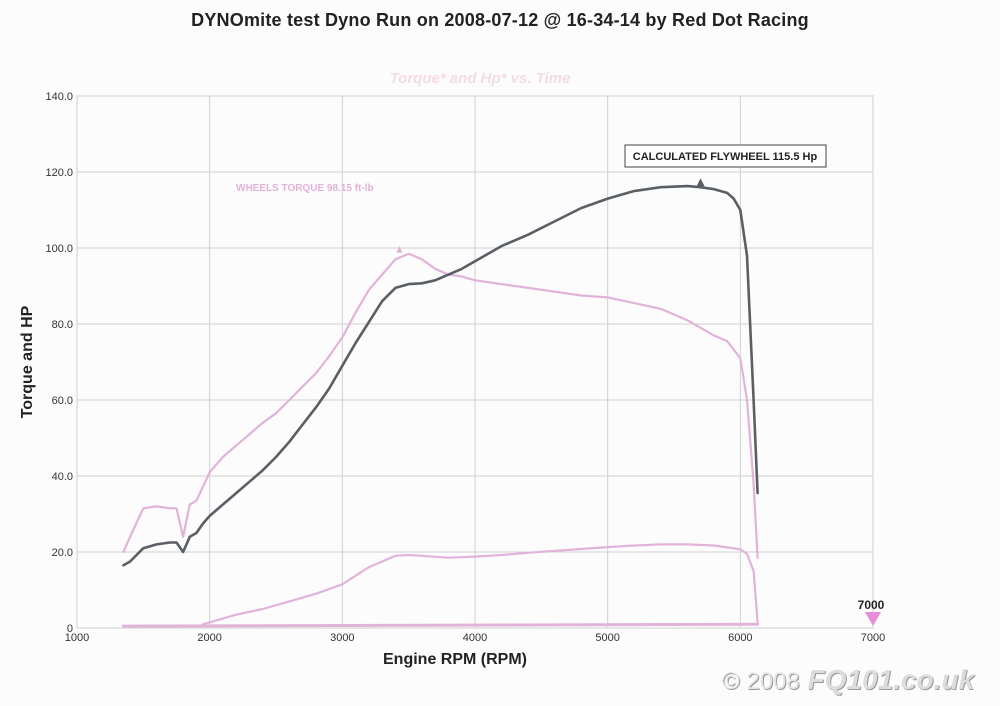 This screenshot has width=1000, height=706. What do you see at coordinates (59, 173) in the screenshot?
I see `y-tick-label: 120.0` at bounding box center [59, 173].